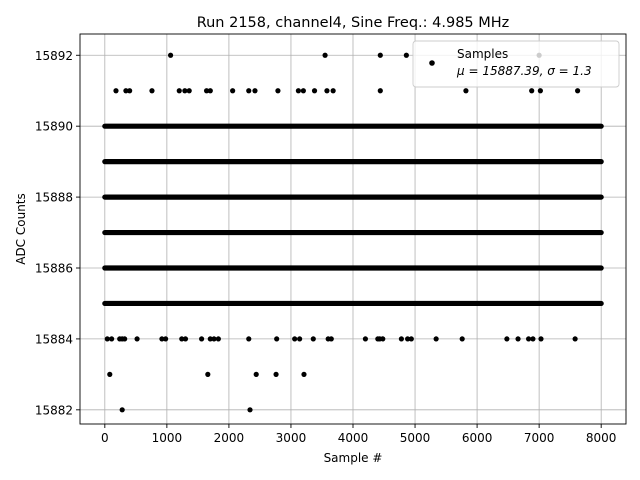  Describe the element at coordinates (21, 229) in the screenshot. I see `y-axis-label: ADC Counts` at that location.